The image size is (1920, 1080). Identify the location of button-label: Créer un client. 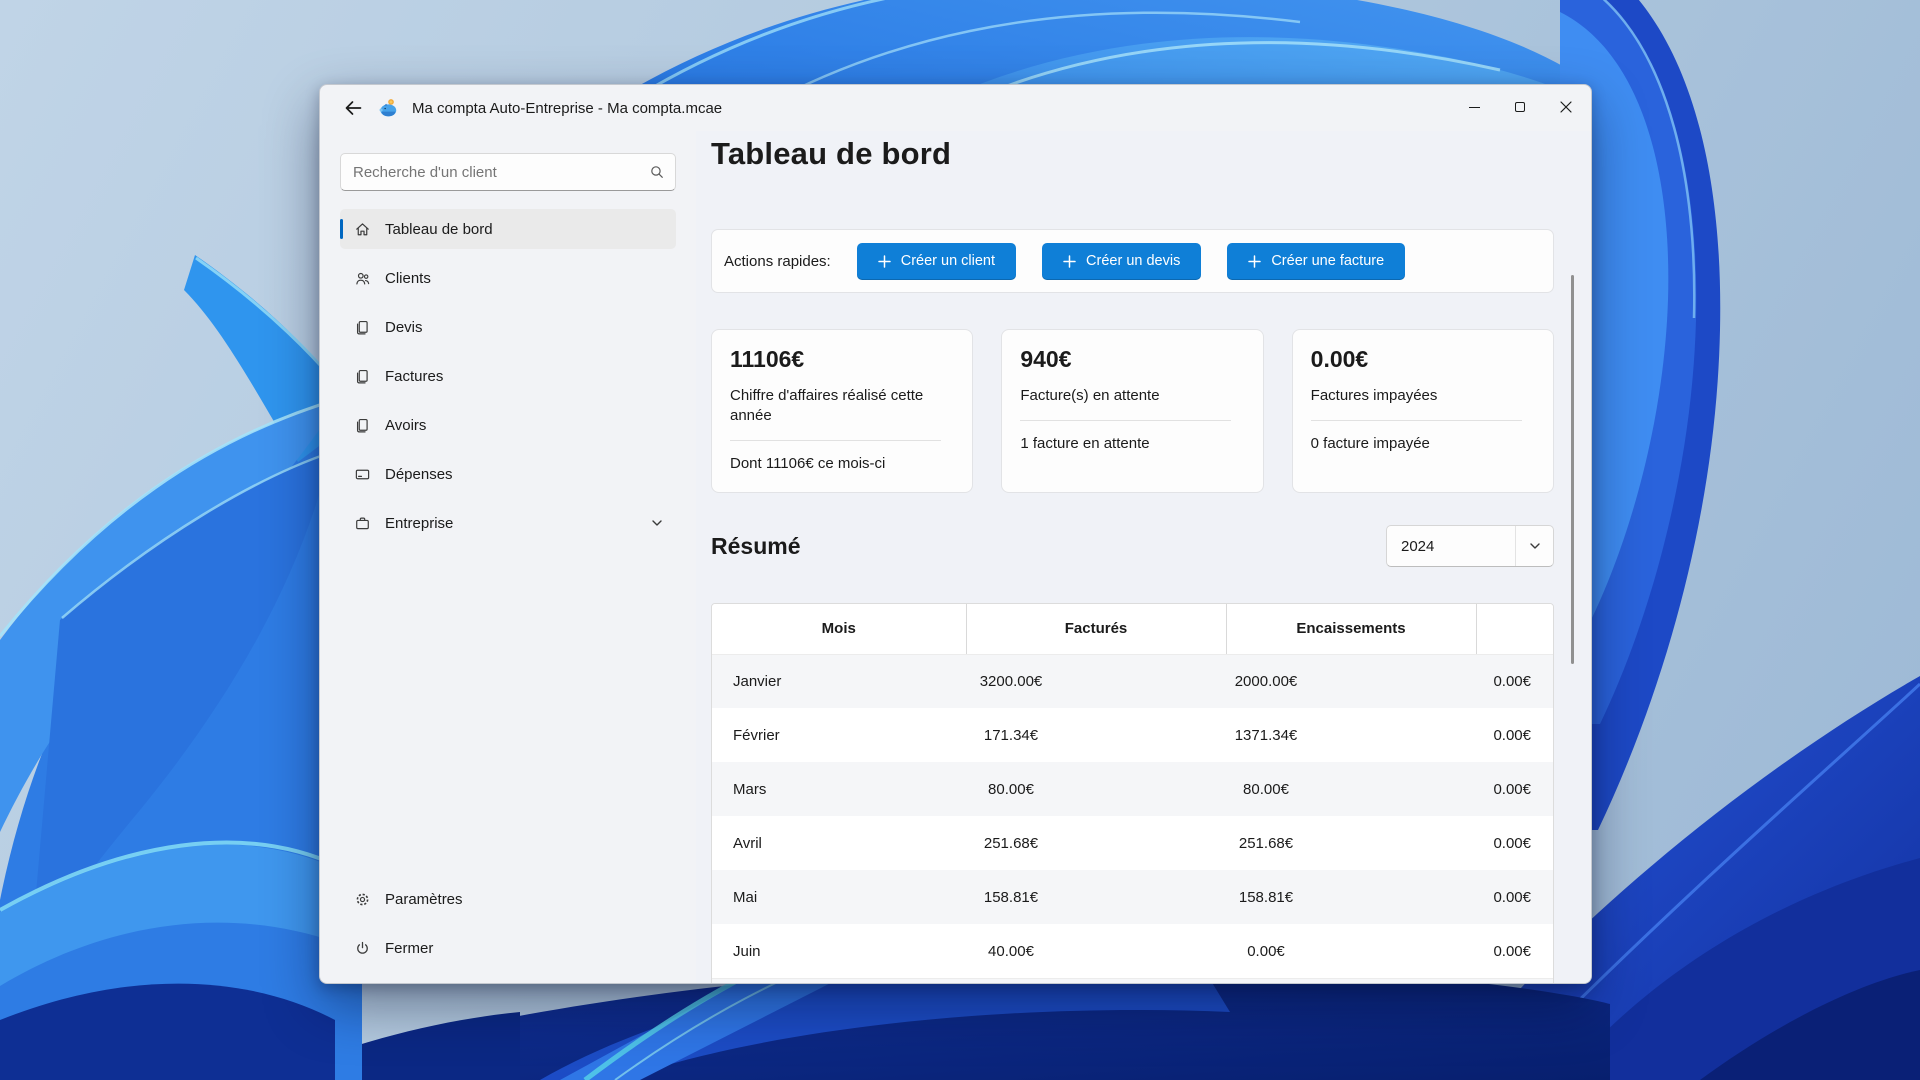
(948, 261).